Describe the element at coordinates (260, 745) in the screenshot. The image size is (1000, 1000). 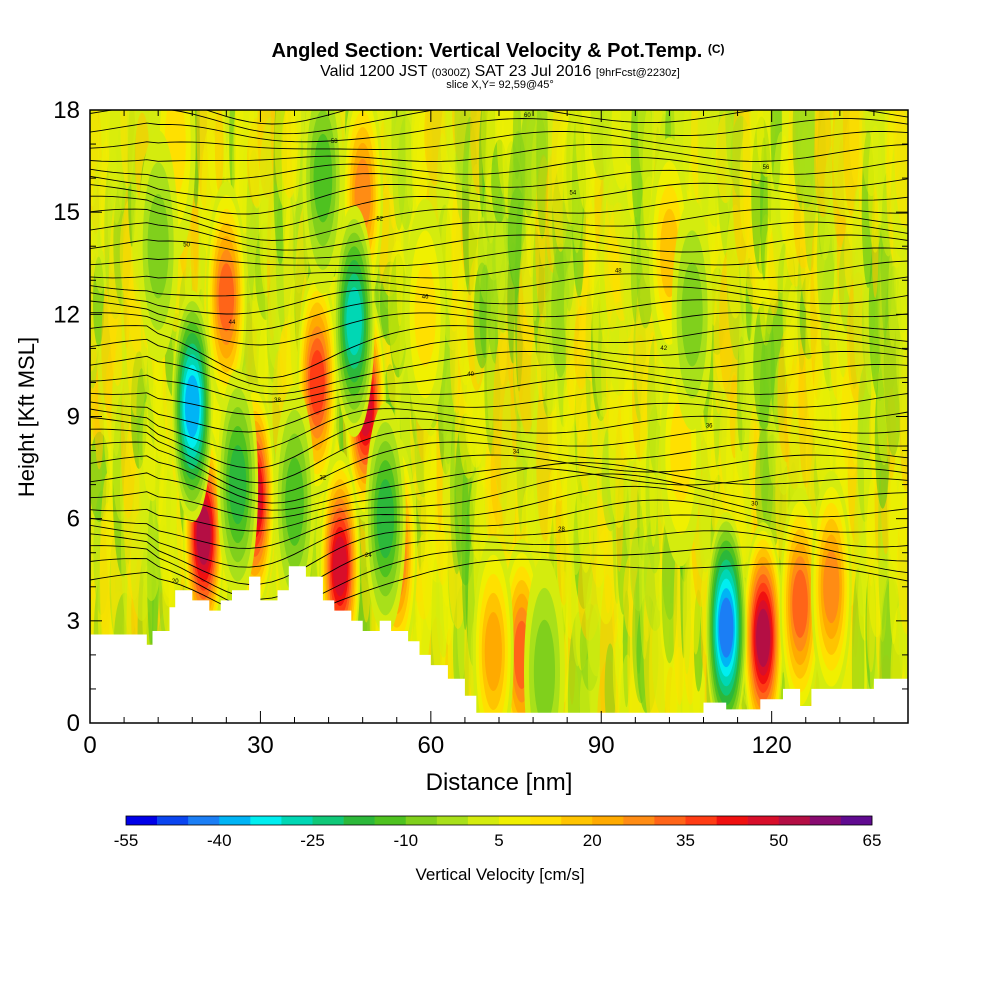
I see `x-tick-label: 30` at that location.